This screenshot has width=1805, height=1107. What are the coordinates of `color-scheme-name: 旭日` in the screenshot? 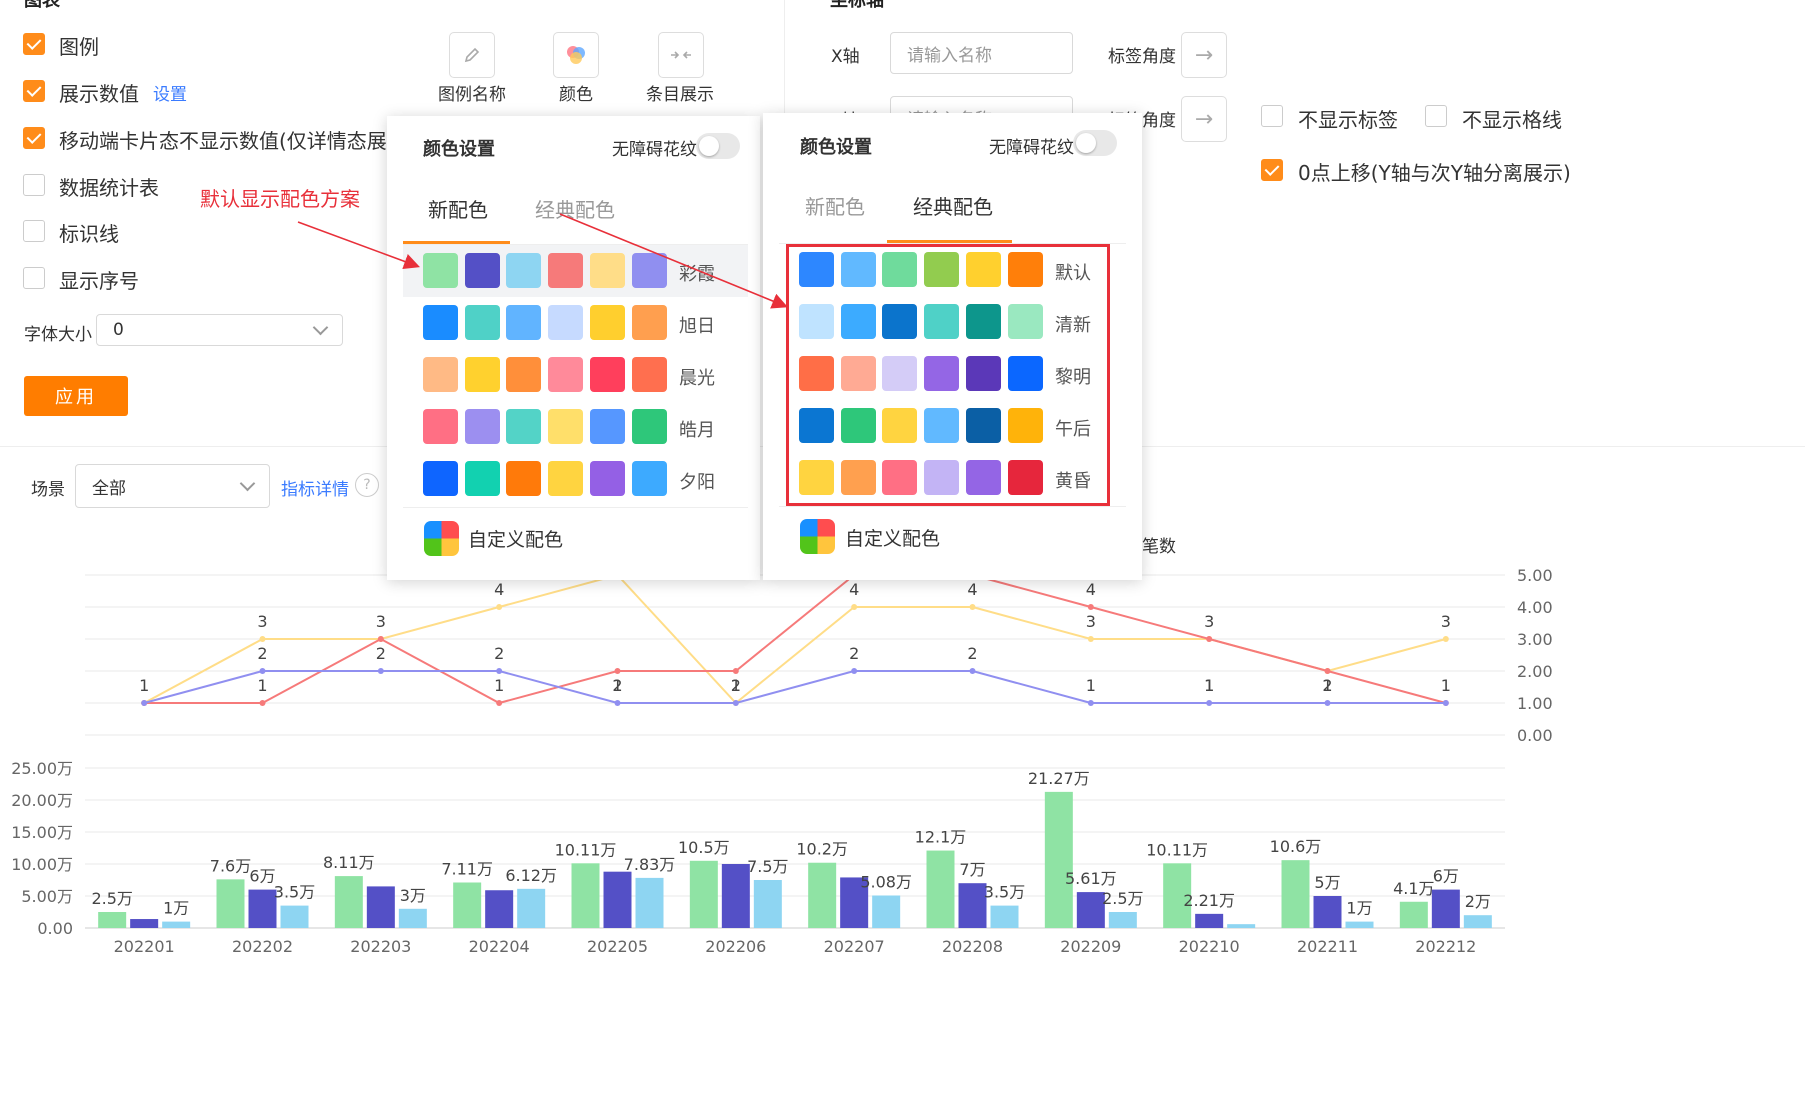 It's located at (697, 326).